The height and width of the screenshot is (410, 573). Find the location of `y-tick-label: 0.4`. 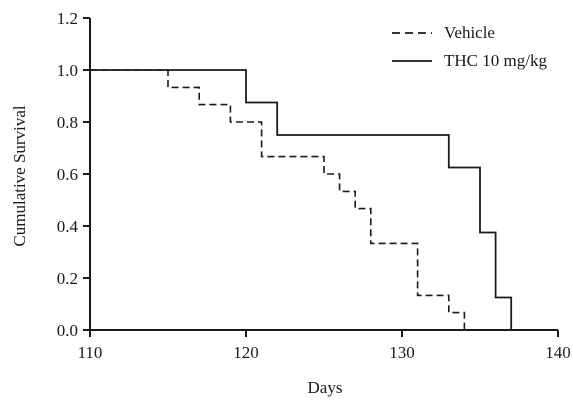

y-tick-label: 0.4 is located at coordinates (68, 226).